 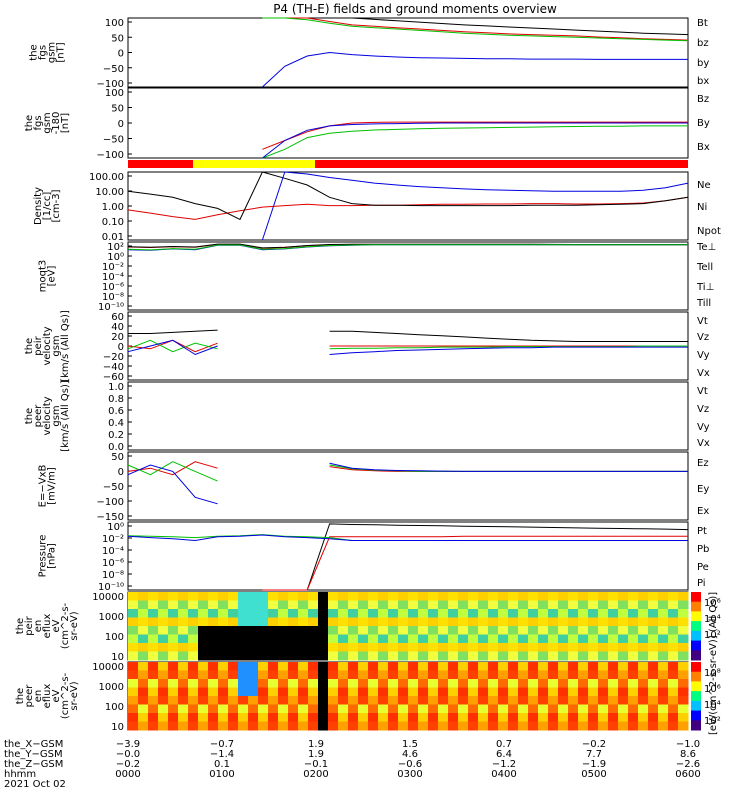 What do you see at coordinates (113, 140) in the screenshot?
I see `y-tick-label: −50` at bounding box center [113, 140].